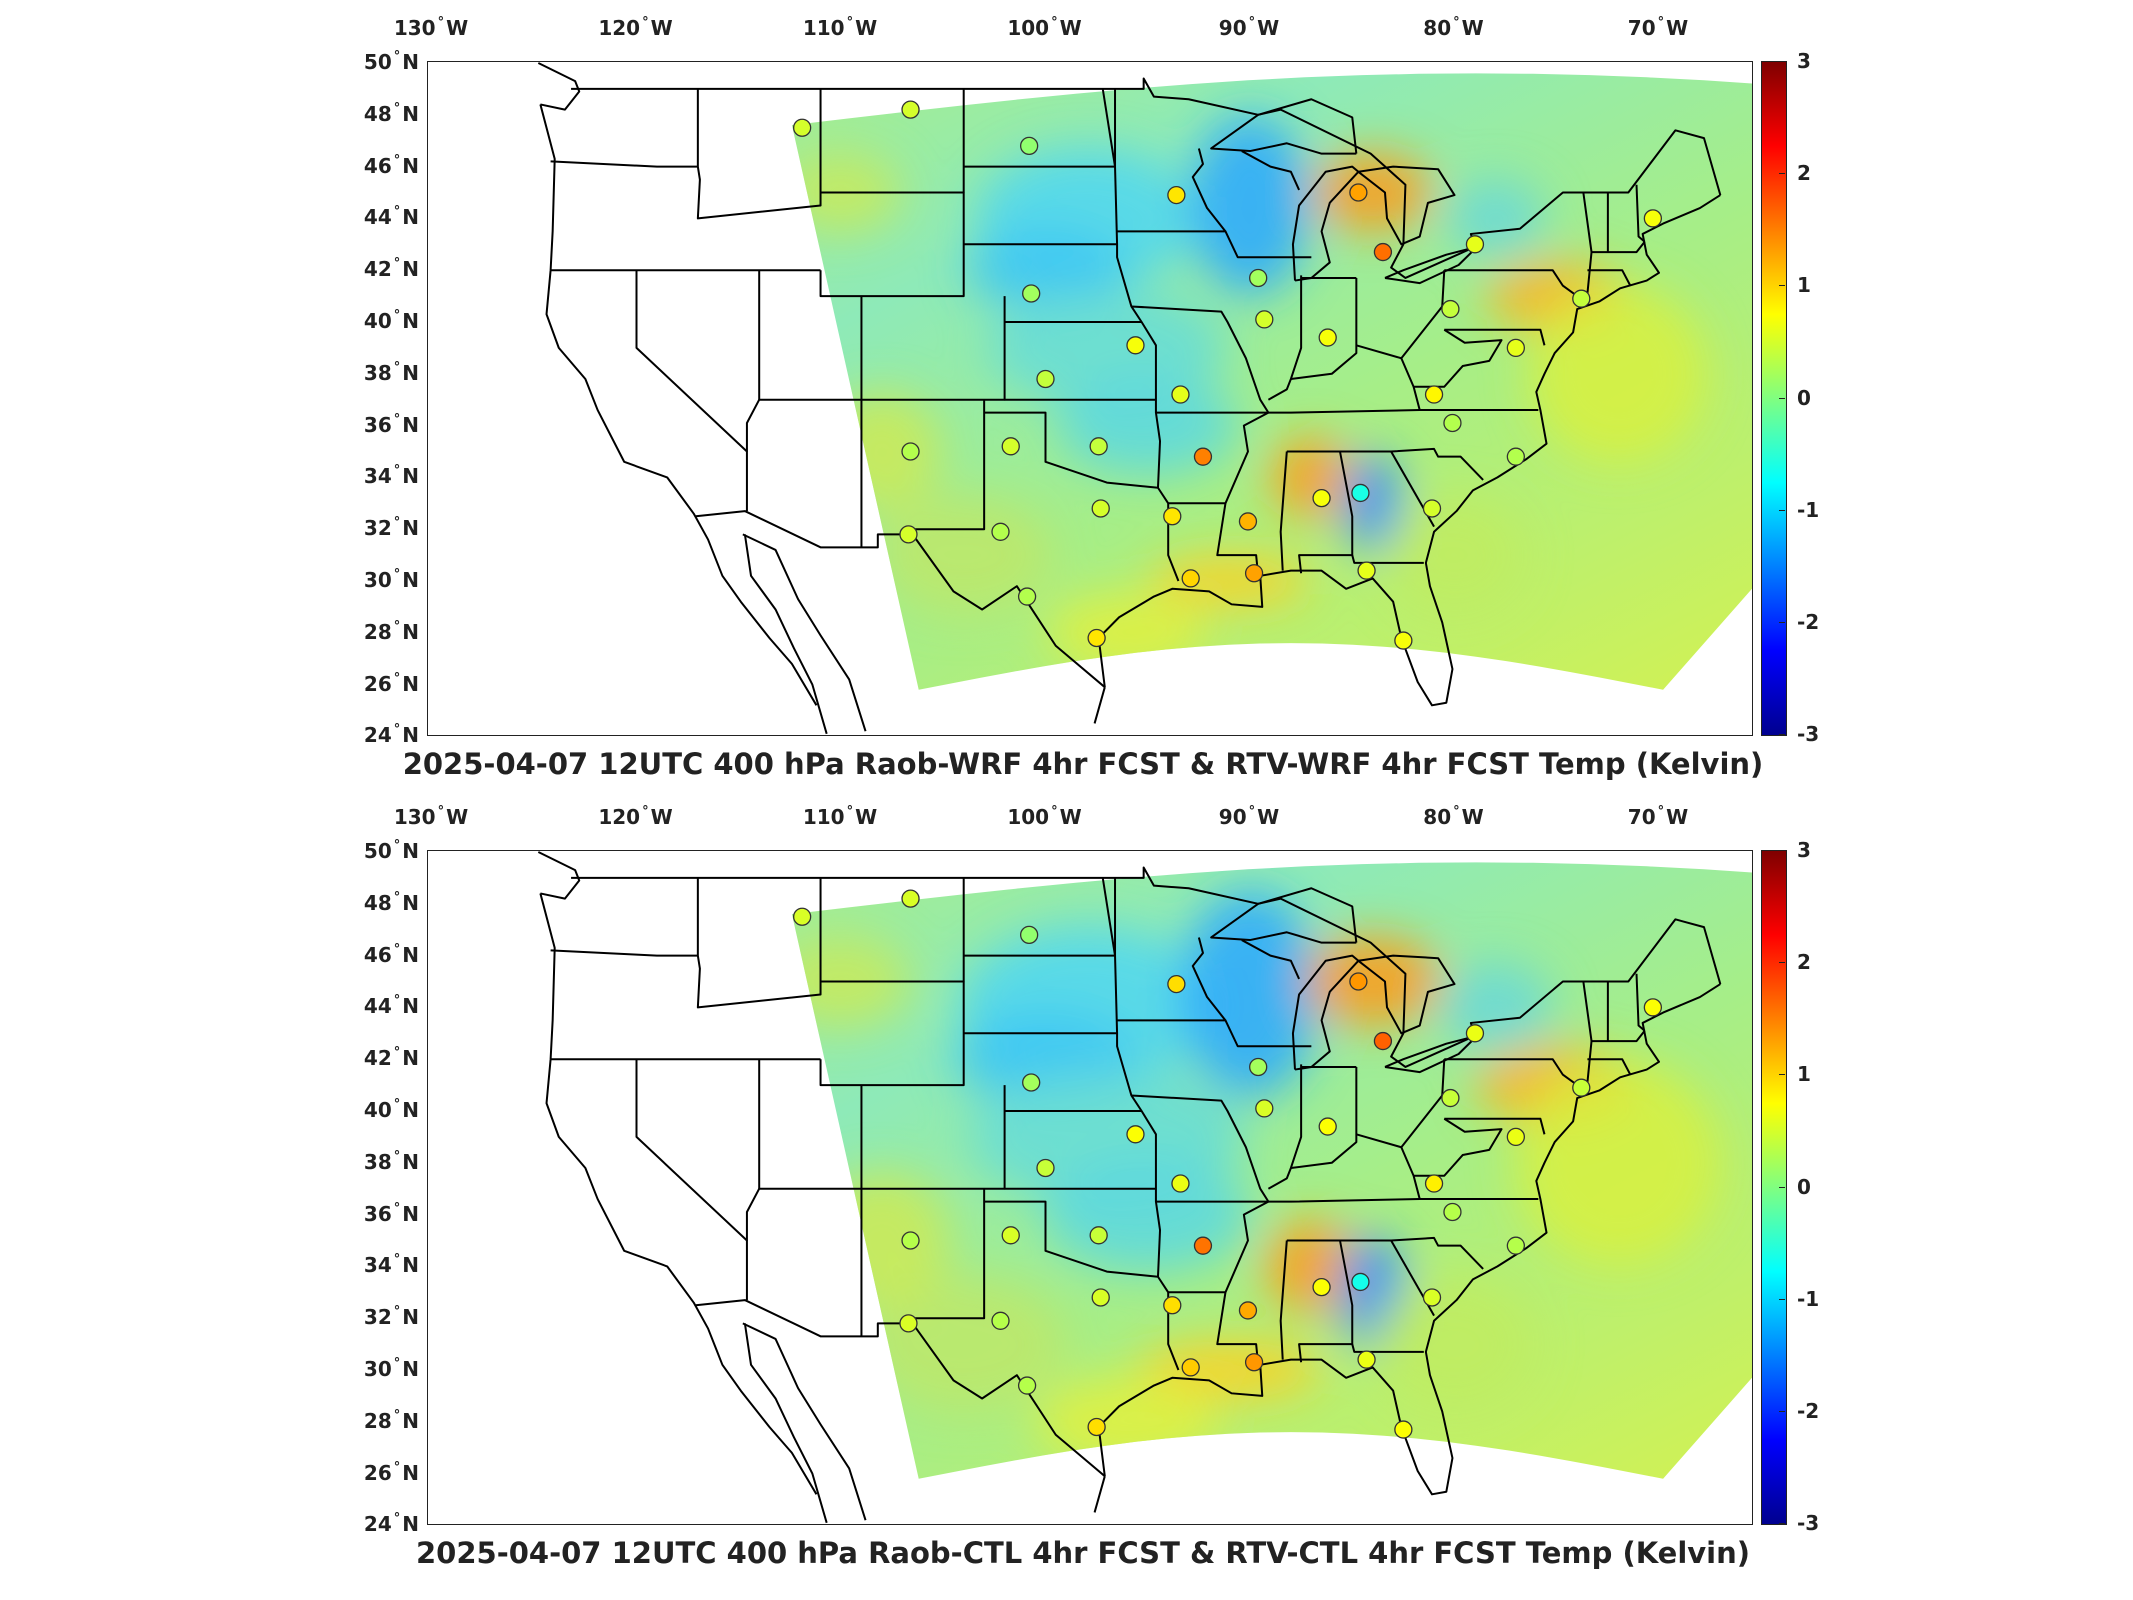 This screenshot has height=1600, width=2133. What do you see at coordinates (431, 816) in the screenshot?
I see `lon-tick-label: 130 ° W` at bounding box center [431, 816].